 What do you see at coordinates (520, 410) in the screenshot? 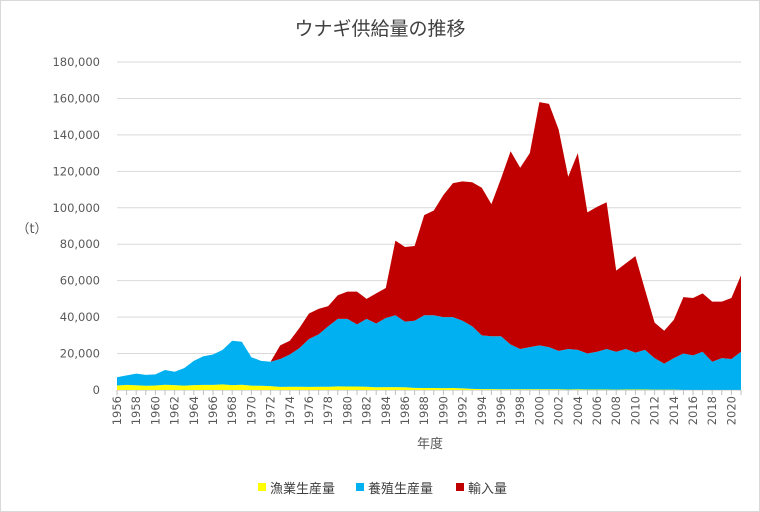
I see `x-tick-label: 1998` at bounding box center [520, 410].